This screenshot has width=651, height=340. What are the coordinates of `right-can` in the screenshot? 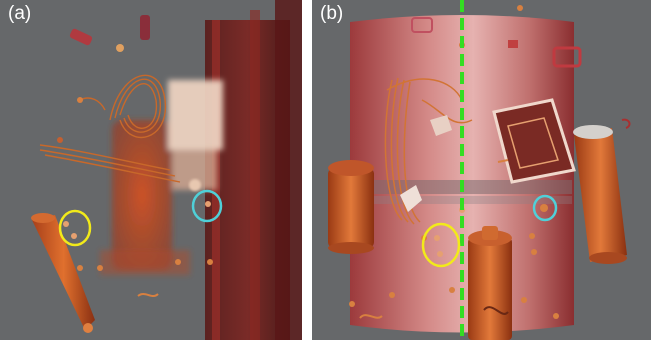 It's located at (600, 194).